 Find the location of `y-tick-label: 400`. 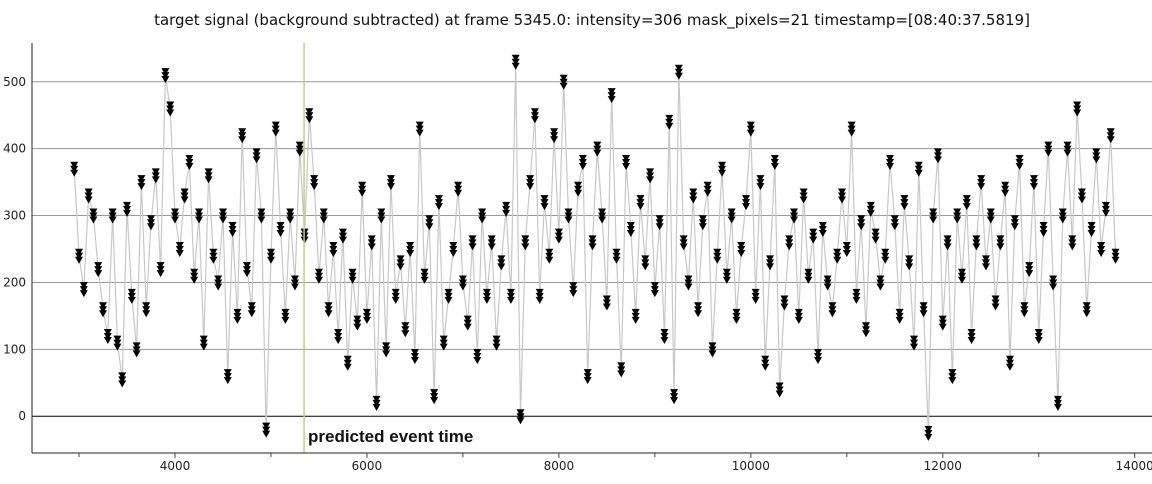

y-tick-label: 400 is located at coordinates (14, 149).